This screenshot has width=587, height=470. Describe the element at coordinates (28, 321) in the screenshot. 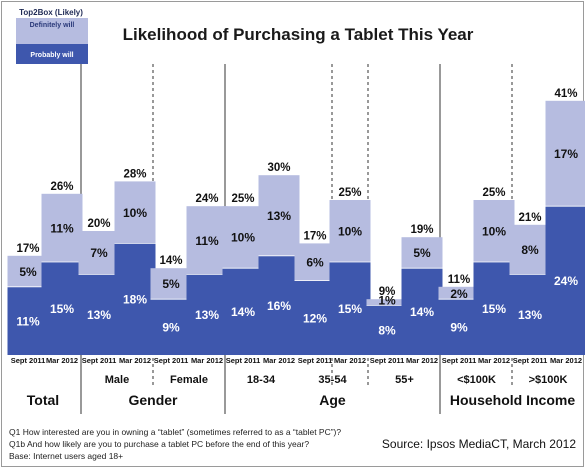

I see `label-probably-0: 11%` at that location.